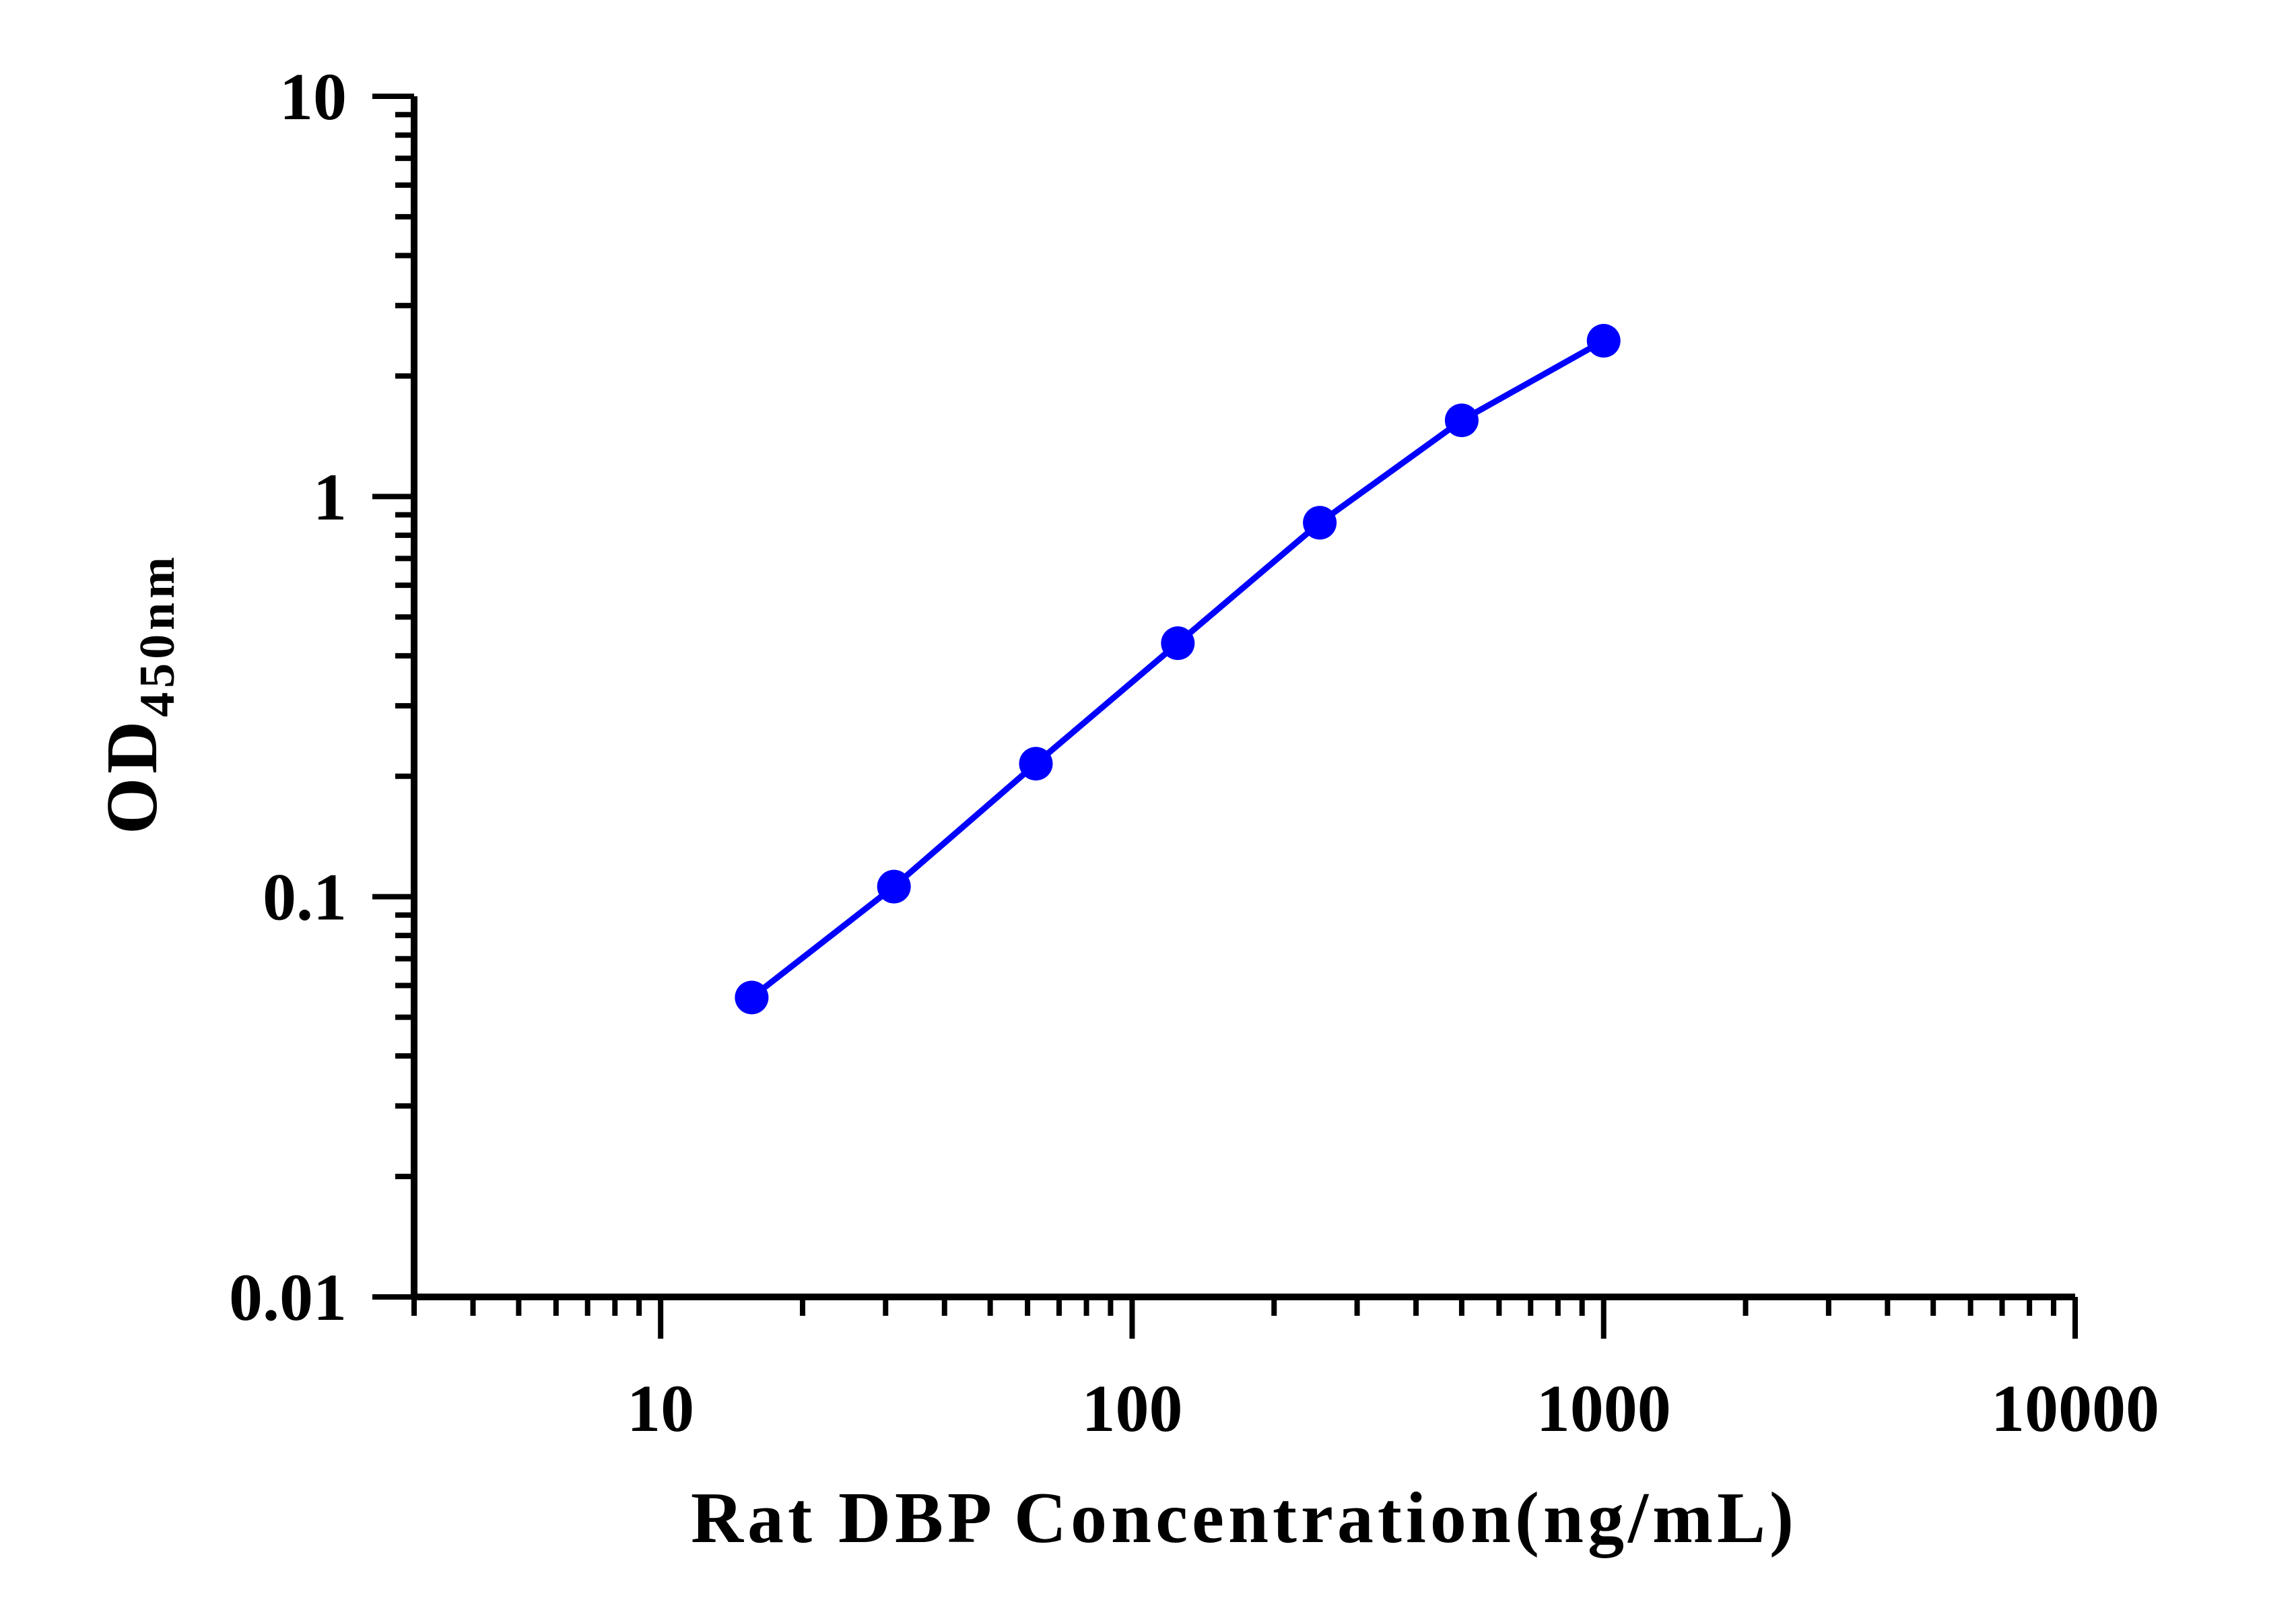 This screenshot has height=1604, width=2296. I want to click on x-tick-label: 10000, so click(2075, 1409).